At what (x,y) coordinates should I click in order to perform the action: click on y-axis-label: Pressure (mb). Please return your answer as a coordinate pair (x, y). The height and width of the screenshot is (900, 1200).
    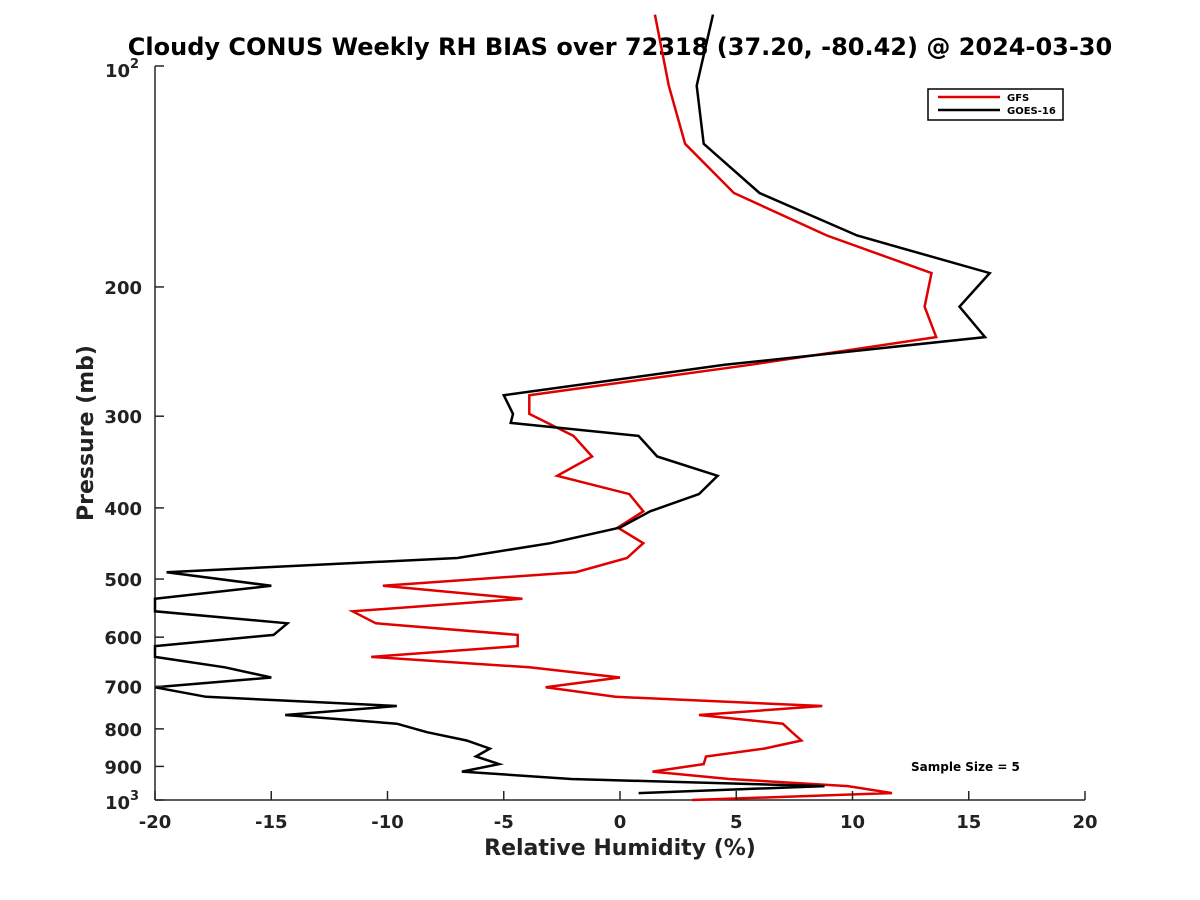
    Looking at the image, I should click on (86, 433).